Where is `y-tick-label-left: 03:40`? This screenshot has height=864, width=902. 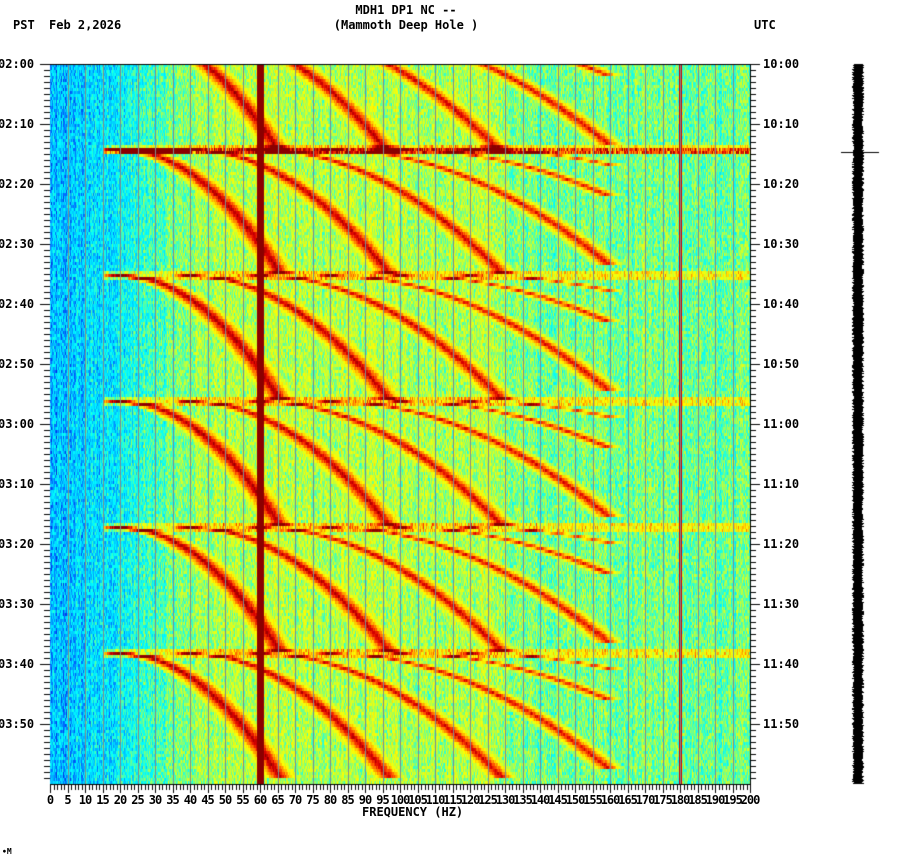 y-tick-label-left: 03:40 is located at coordinates (17, 664).